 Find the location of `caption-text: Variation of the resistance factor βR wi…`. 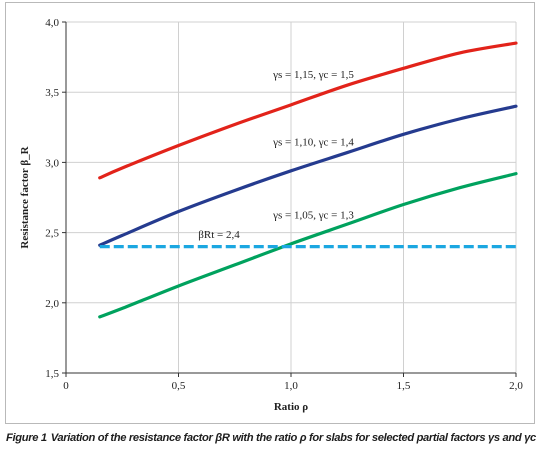

caption-text: Variation of the resistance factor βR wi… is located at coordinates (293, 438).